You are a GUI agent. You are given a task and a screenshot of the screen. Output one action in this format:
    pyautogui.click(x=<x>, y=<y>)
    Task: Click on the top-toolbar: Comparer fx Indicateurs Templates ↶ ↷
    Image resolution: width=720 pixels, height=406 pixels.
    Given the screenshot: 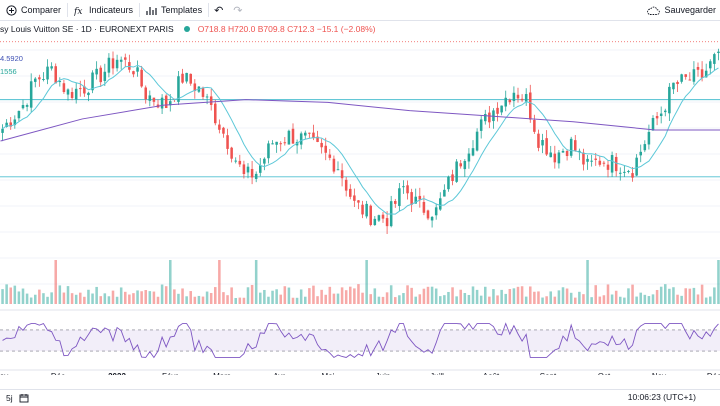 What is the action you would take?
    pyautogui.click(x=360, y=10)
    